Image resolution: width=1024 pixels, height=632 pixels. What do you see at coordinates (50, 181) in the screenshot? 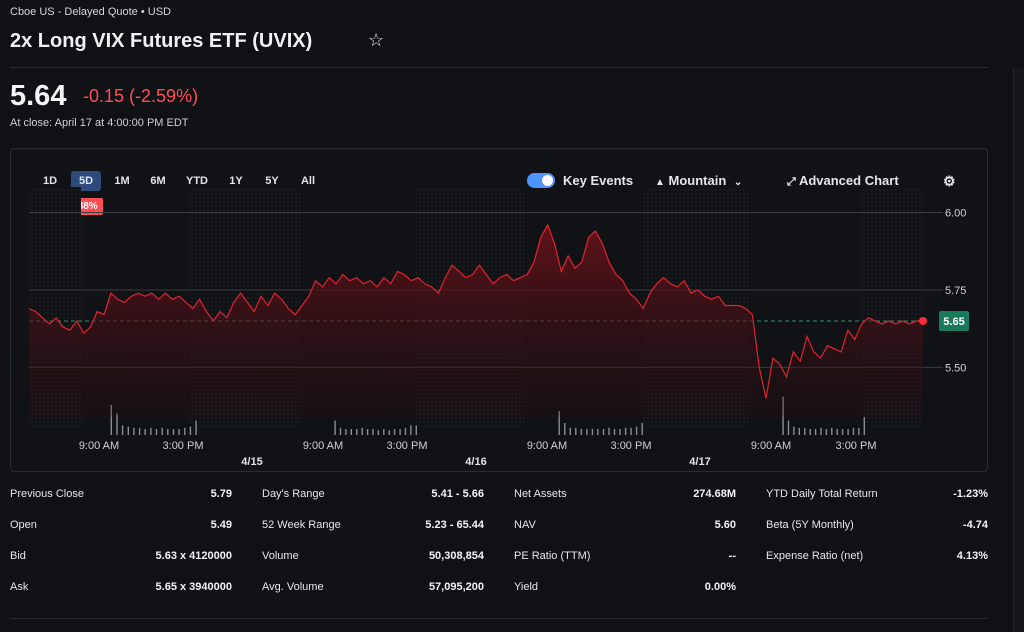
I see `range-1d: 1D` at bounding box center [50, 181].